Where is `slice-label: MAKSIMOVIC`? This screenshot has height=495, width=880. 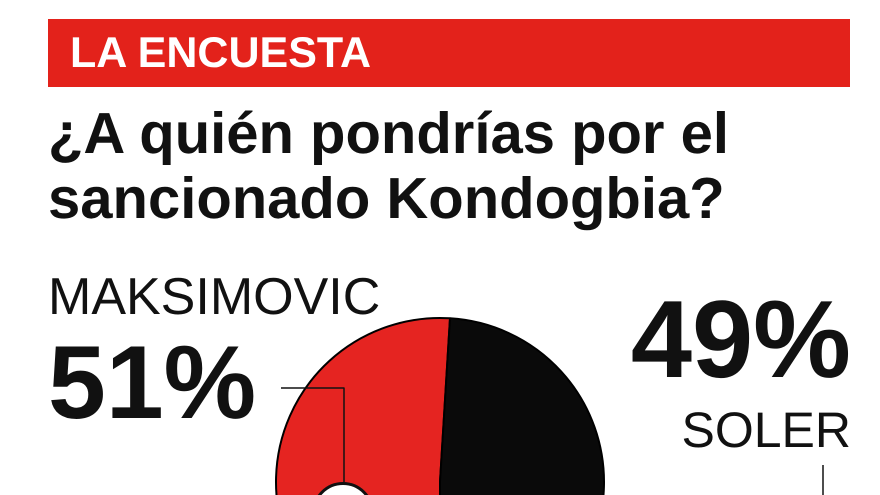 slice-label: MAKSIMOVIC is located at coordinates (214, 297).